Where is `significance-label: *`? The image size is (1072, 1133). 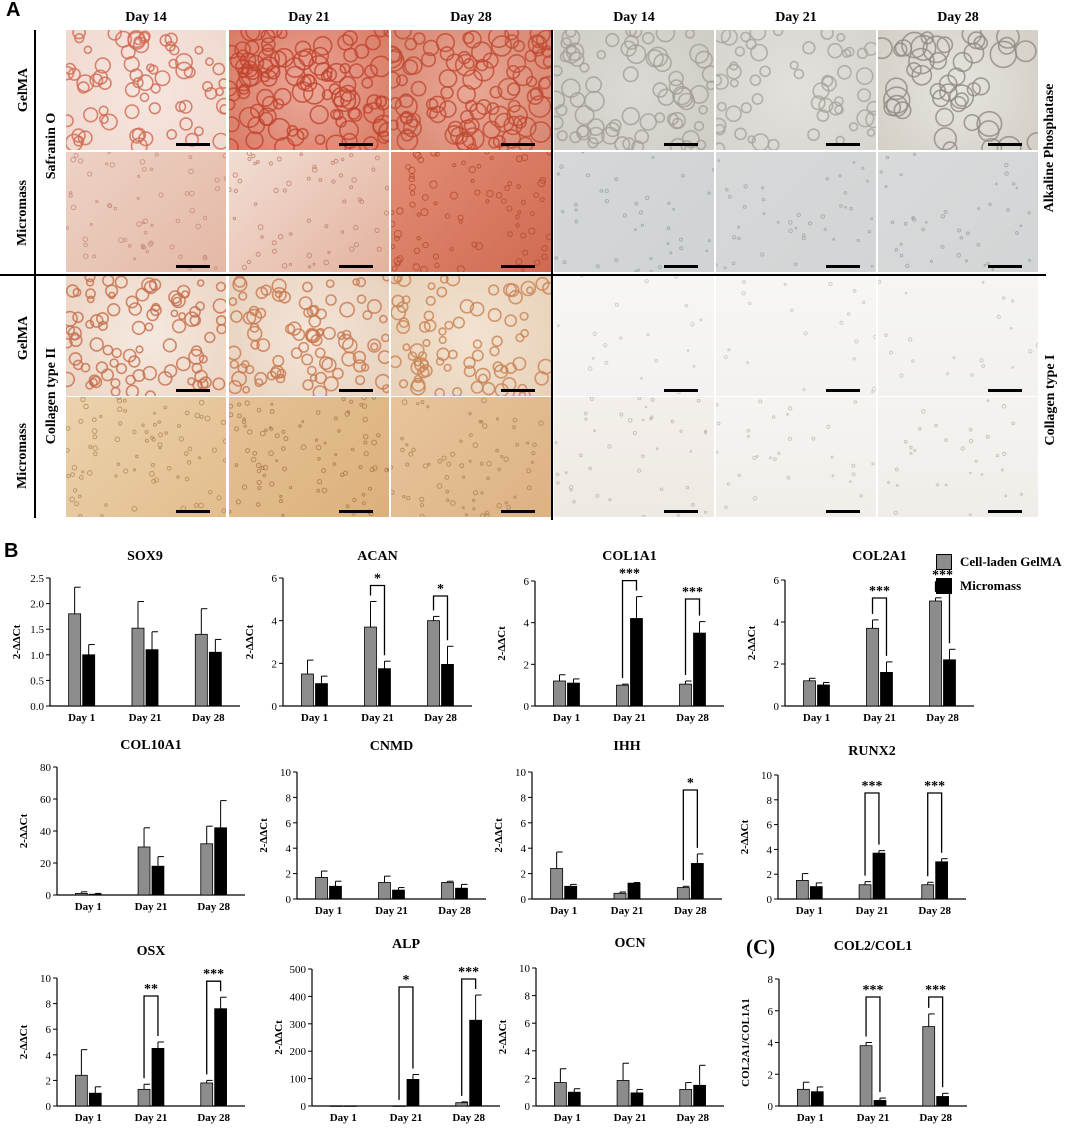
significance-label: * is located at coordinates (690, 783).